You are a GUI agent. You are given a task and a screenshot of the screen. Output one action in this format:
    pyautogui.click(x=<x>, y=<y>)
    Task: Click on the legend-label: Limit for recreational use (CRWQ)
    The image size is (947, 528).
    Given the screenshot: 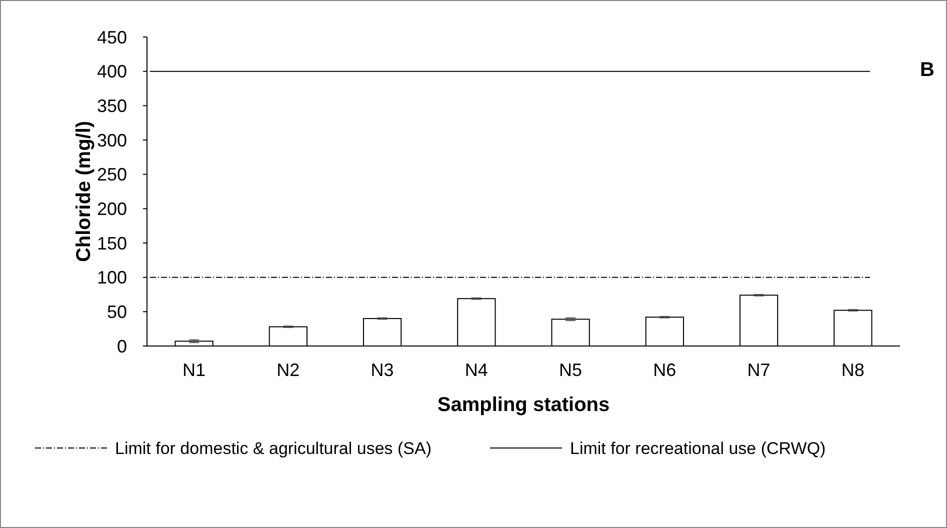 What is the action you would take?
    pyautogui.click(x=698, y=448)
    